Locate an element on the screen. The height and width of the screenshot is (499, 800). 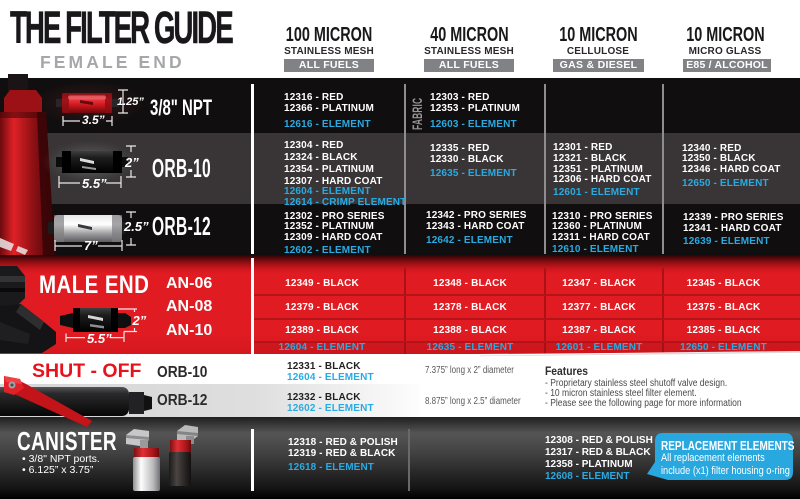
svg-text: 1.25” is located at coordinates (130, 102).